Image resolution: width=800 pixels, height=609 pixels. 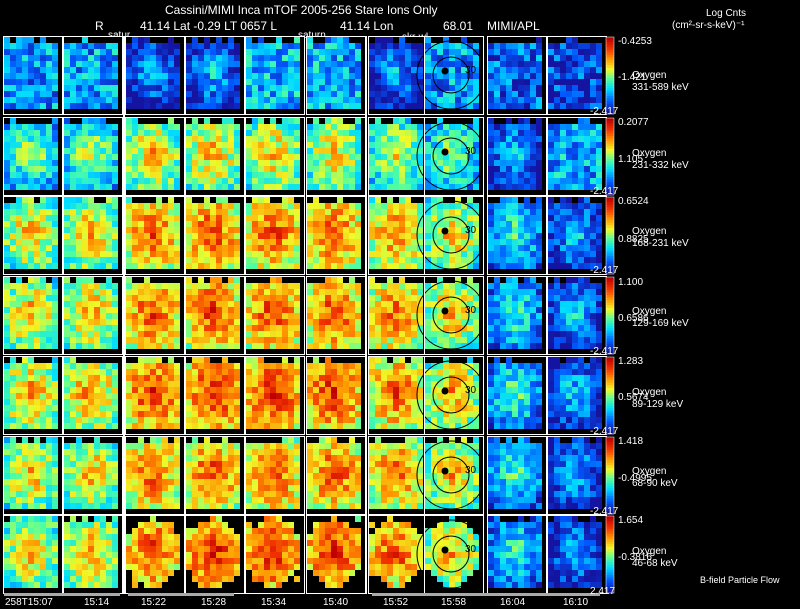 What do you see at coordinates (513, 602) in the screenshot?
I see `time-tick-label: 16:04` at bounding box center [513, 602].